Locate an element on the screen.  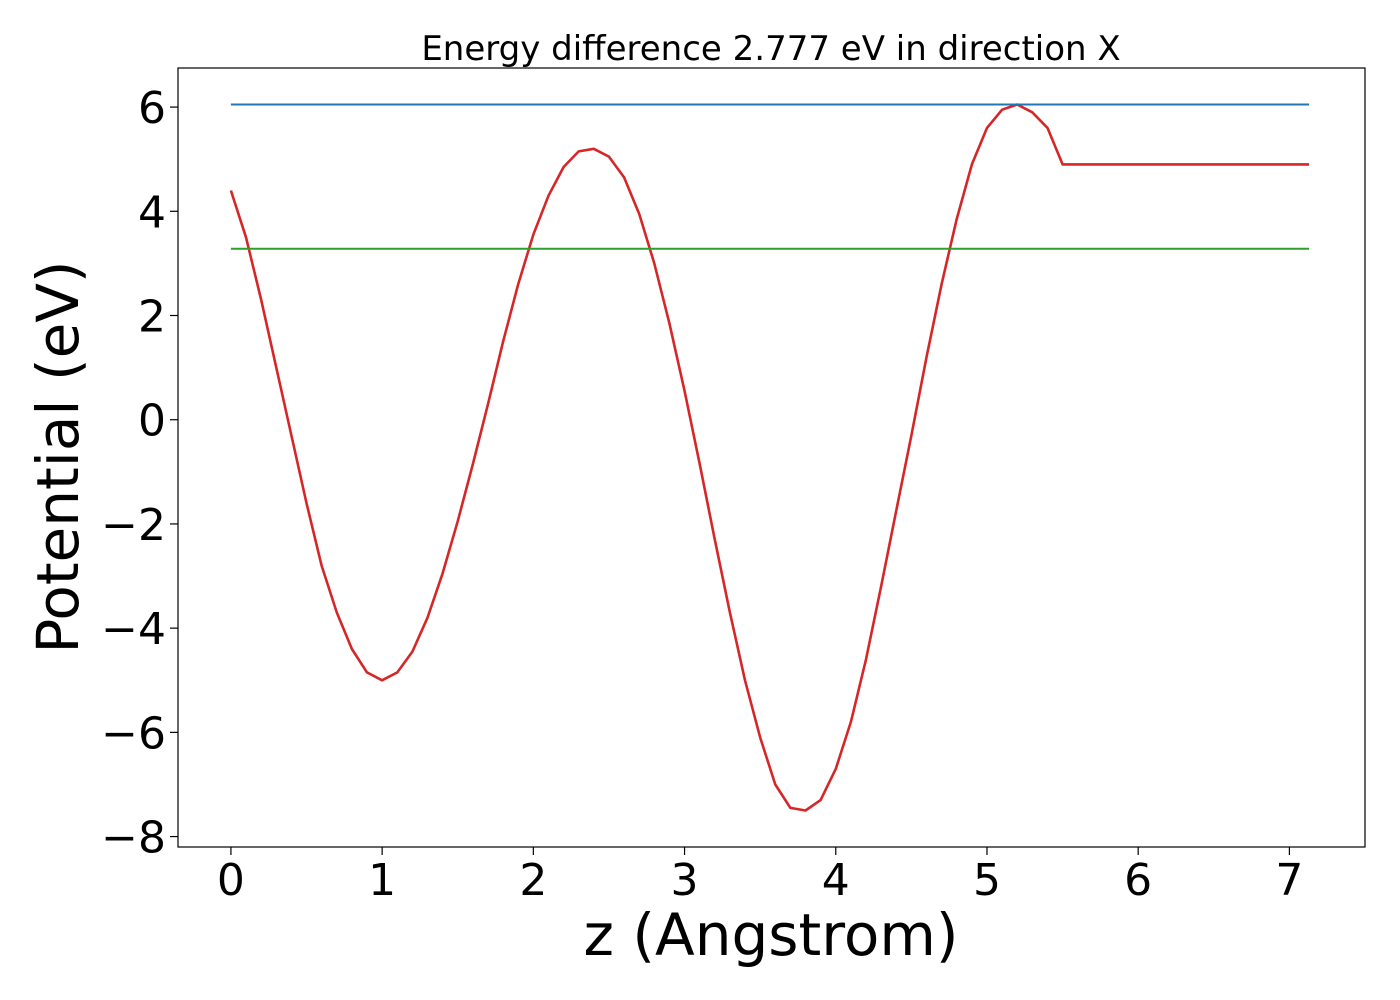
x-axis-label: z (Angstrom) is located at coordinates (771, 935).